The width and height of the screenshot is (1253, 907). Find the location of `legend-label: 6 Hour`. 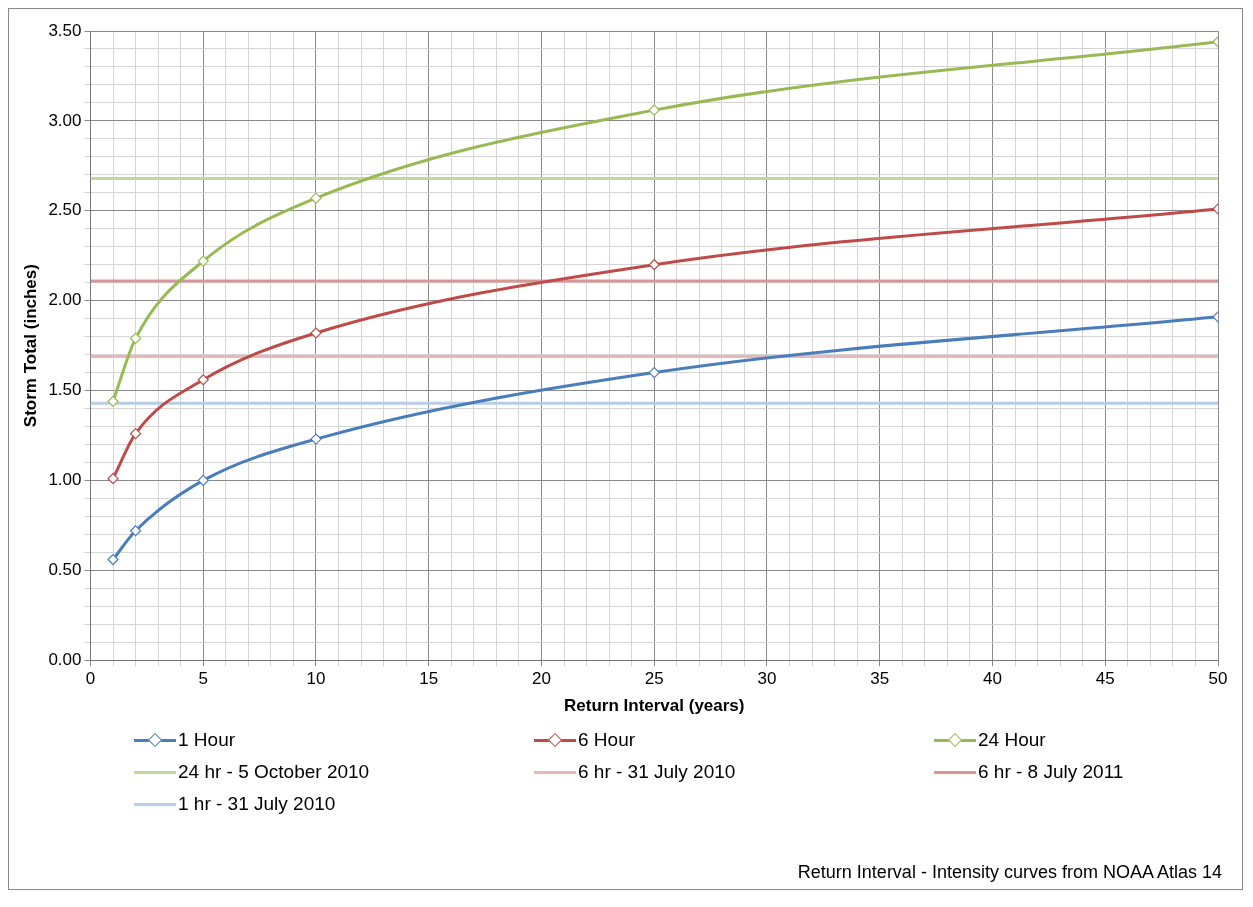

legend-label: 6 Hour is located at coordinates (607, 740).